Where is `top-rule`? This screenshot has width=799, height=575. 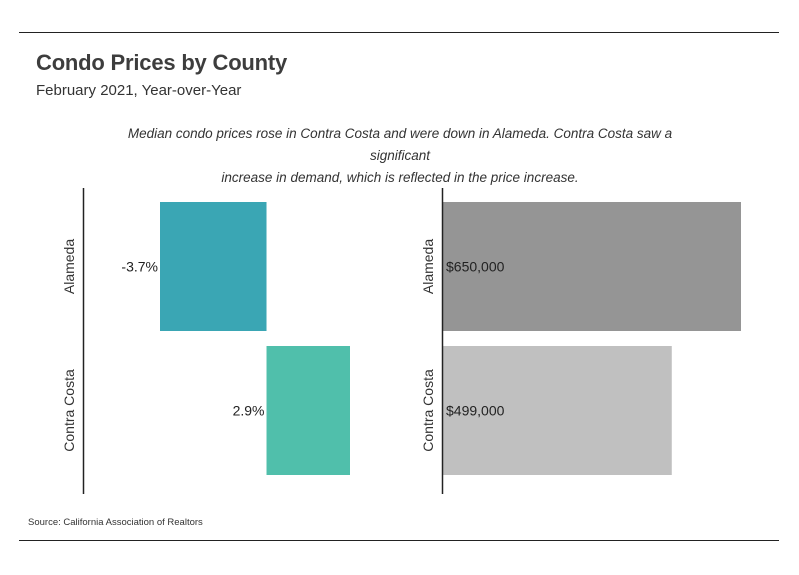
top-rule is located at coordinates (399, 32).